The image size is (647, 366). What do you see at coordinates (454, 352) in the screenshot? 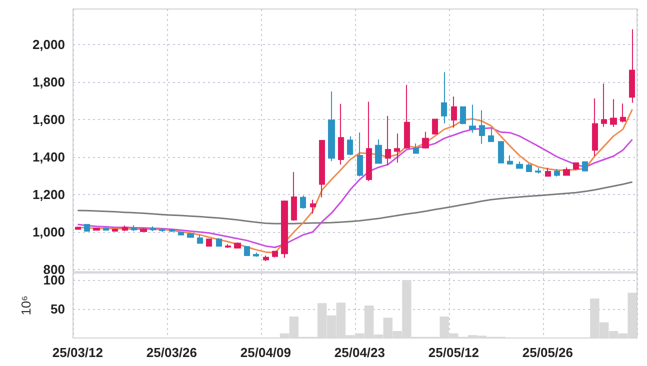
I see `x-tick-label: 25/05/12` at bounding box center [454, 352].